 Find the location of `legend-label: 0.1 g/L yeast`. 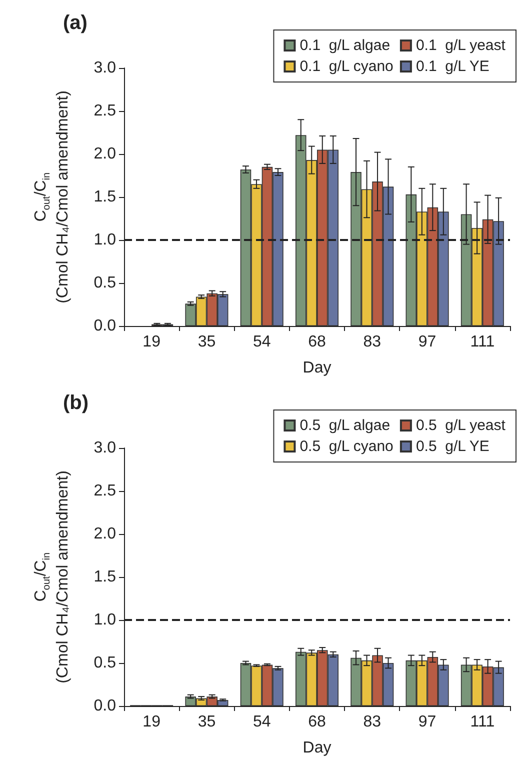

legend-label: 0.1 g/L yeast is located at coordinates (461, 45).